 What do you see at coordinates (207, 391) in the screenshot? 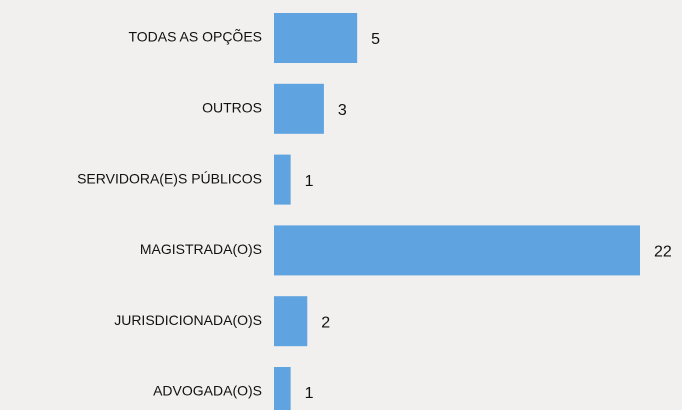
I see `category-label: ADVOGADA(O)S` at bounding box center [207, 391].